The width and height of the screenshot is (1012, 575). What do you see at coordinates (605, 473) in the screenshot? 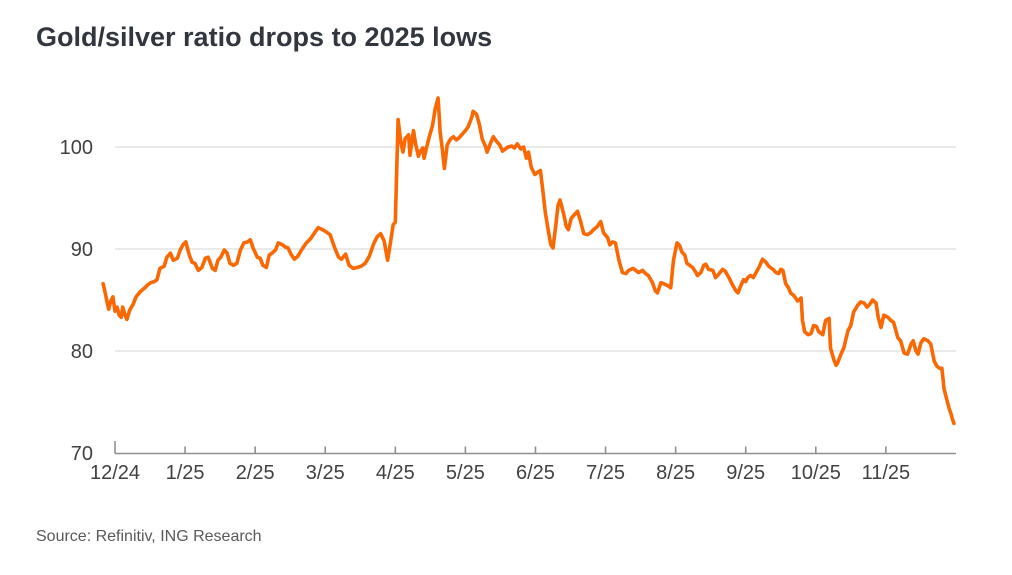
I see `x-axis-label: 7/25` at bounding box center [605, 473].